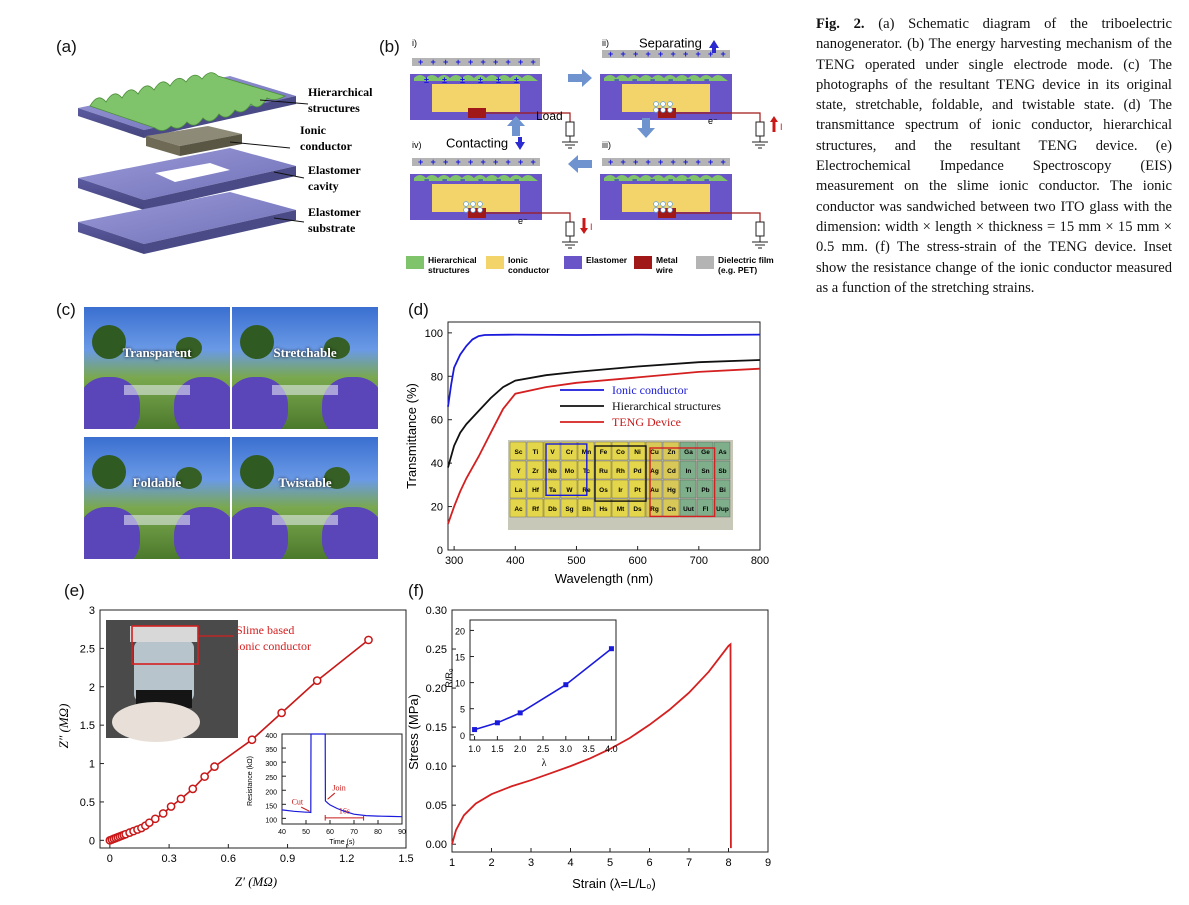  What do you see at coordinates (436, 728) in the screenshot?
I see `y-tick-label: 0.15` at bounding box center [436, 728].